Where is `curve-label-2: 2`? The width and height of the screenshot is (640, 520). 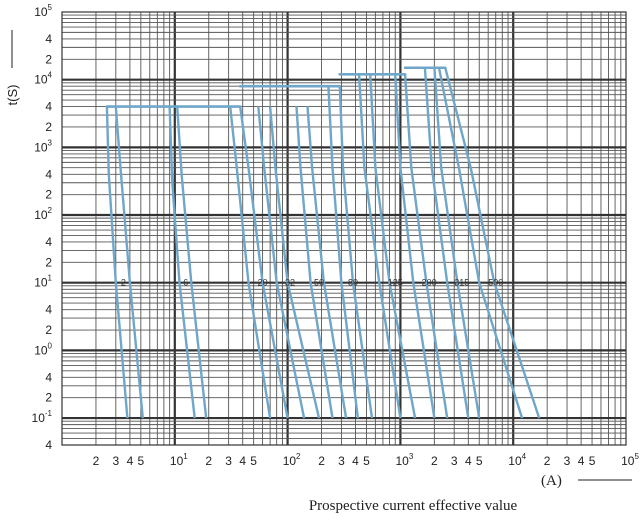 curve-label-2: 2 is located at coordinates (123, 283).